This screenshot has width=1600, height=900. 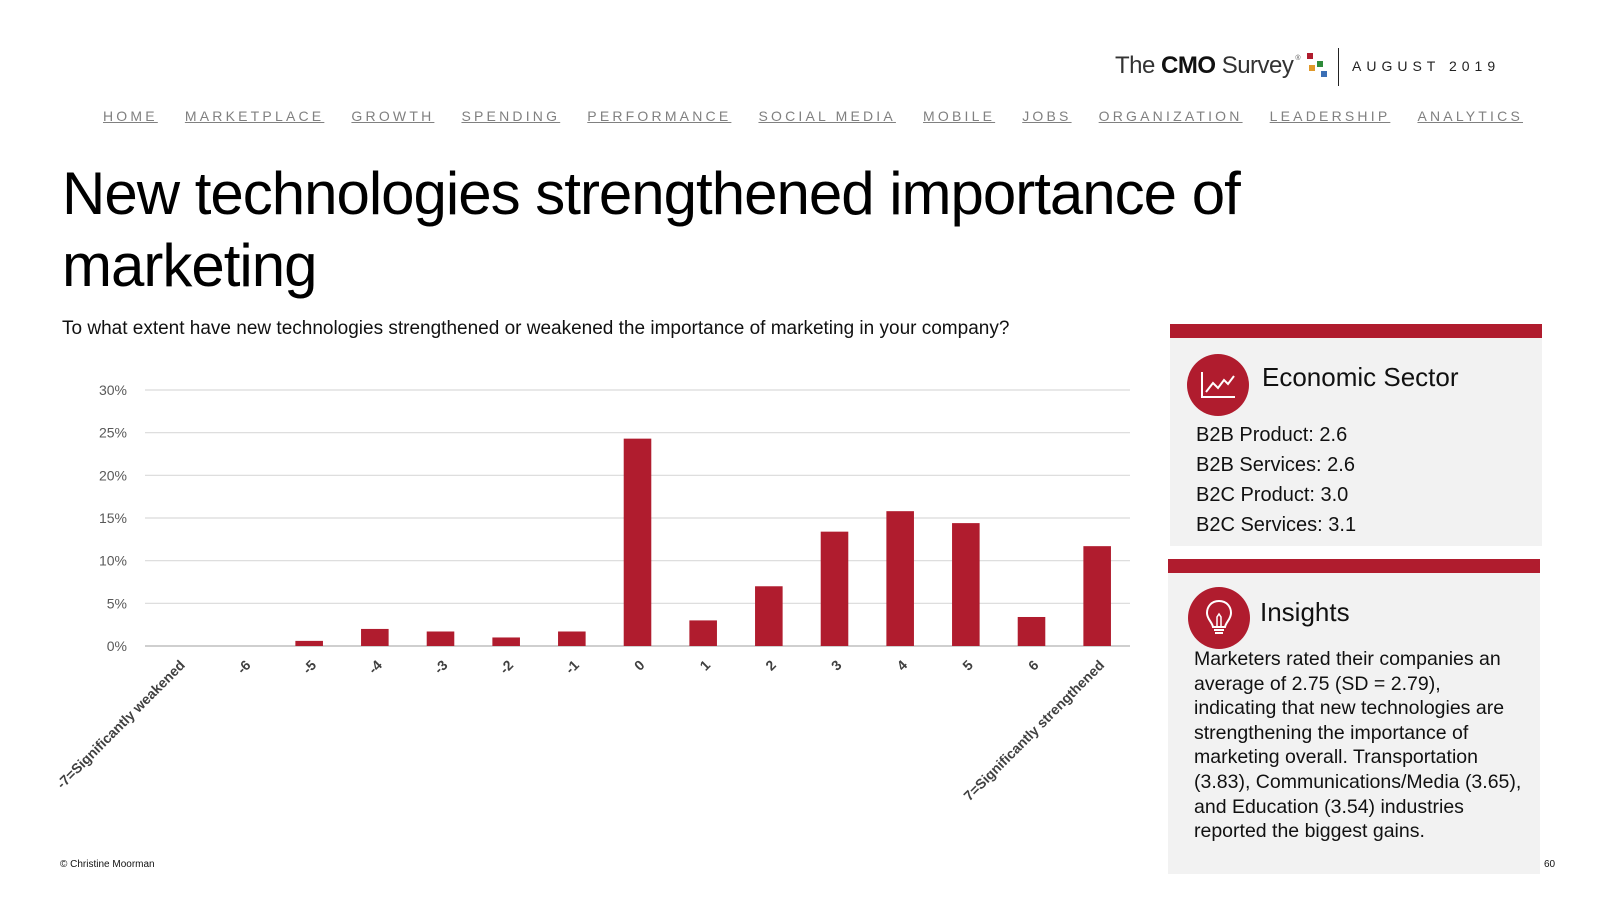 I want to click on nav-leadership: LEADERSHIP, so click(x=1330, y=116).